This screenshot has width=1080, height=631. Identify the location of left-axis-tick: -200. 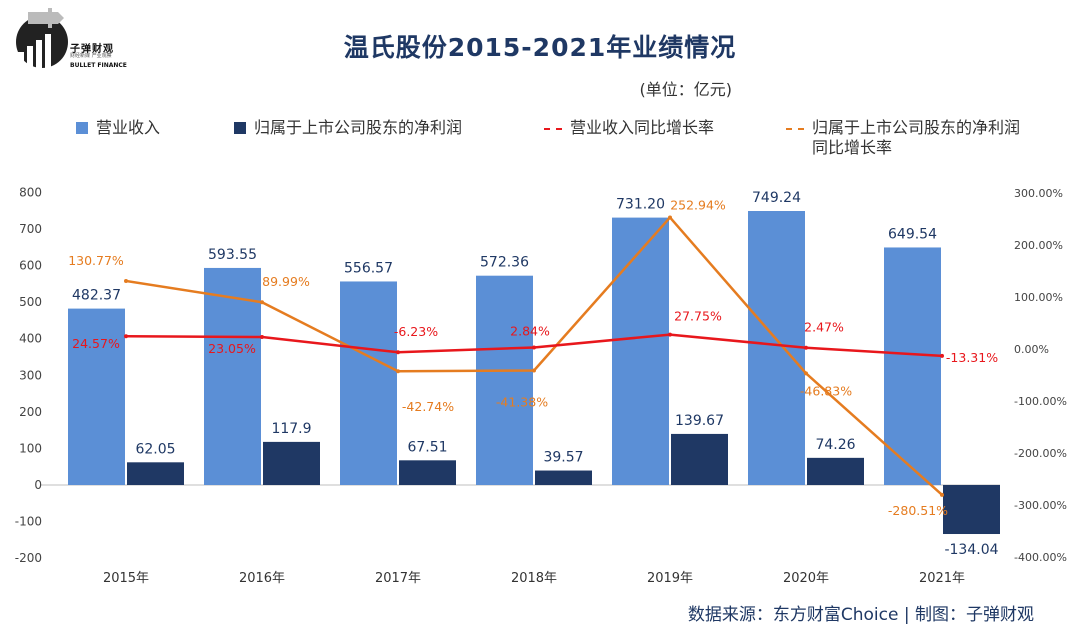
(28, 558).